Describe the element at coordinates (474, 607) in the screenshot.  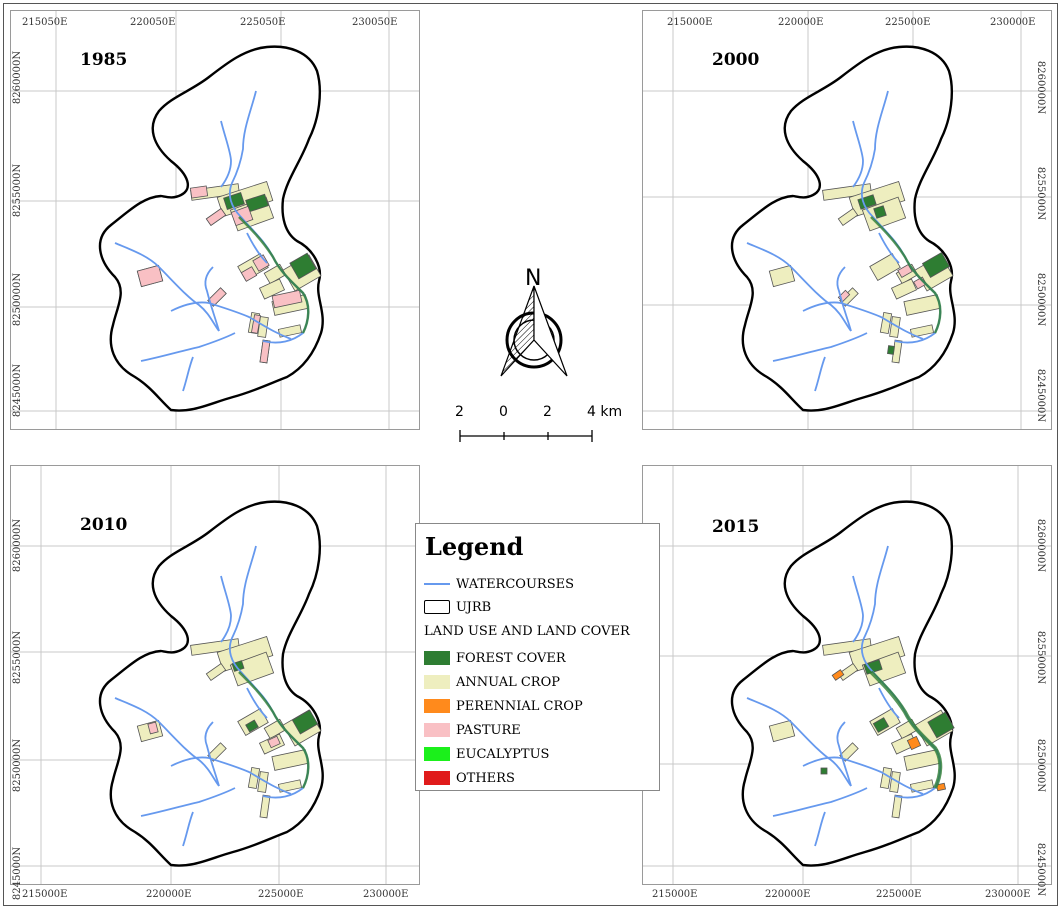
I see `legend-label-ujrb: UJRB` at that location.